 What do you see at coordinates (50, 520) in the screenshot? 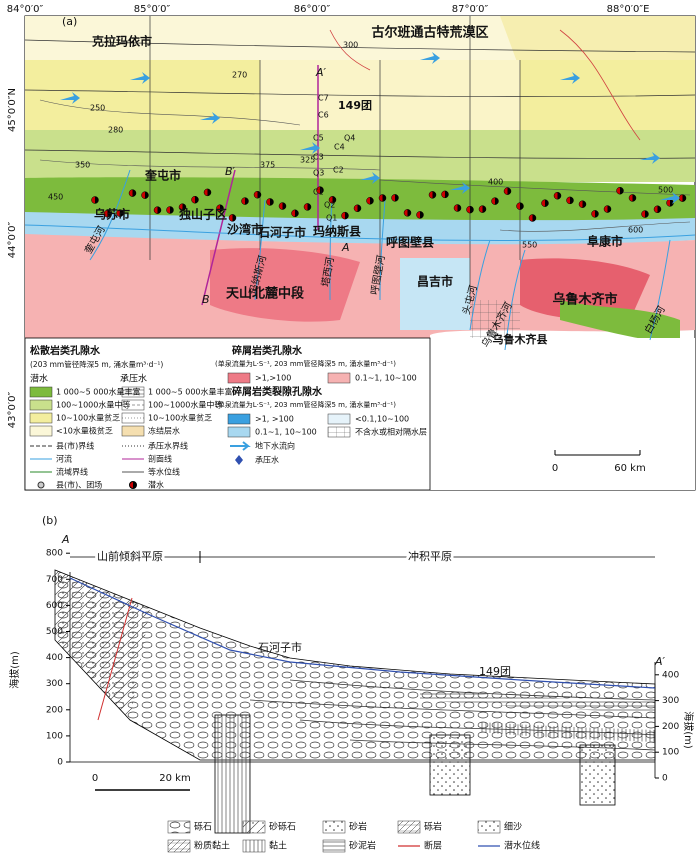
I see `panel-label: (b)` at bounding box center [50, 520].